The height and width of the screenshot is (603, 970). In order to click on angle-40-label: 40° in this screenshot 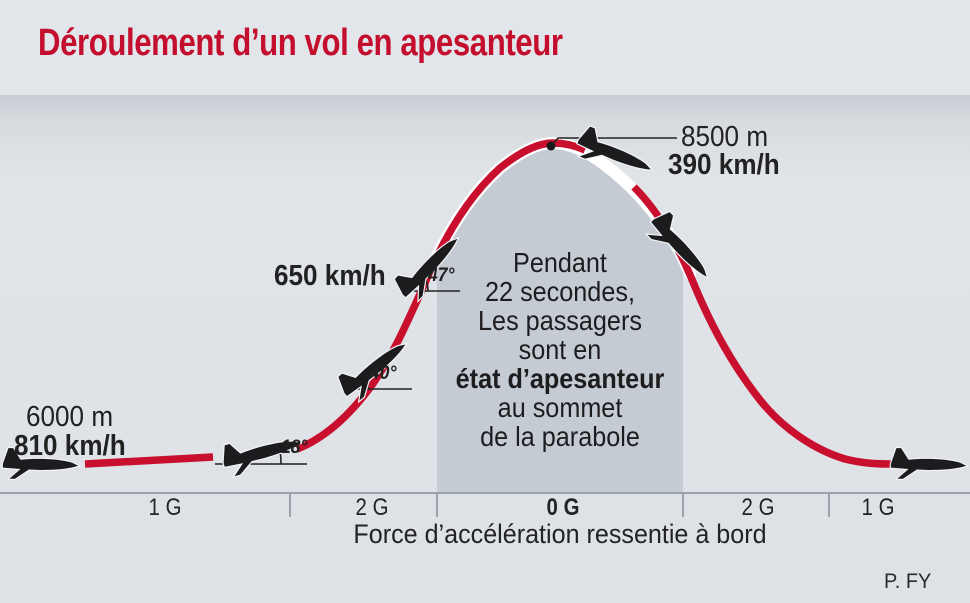, I will do `click(383, 373)`.